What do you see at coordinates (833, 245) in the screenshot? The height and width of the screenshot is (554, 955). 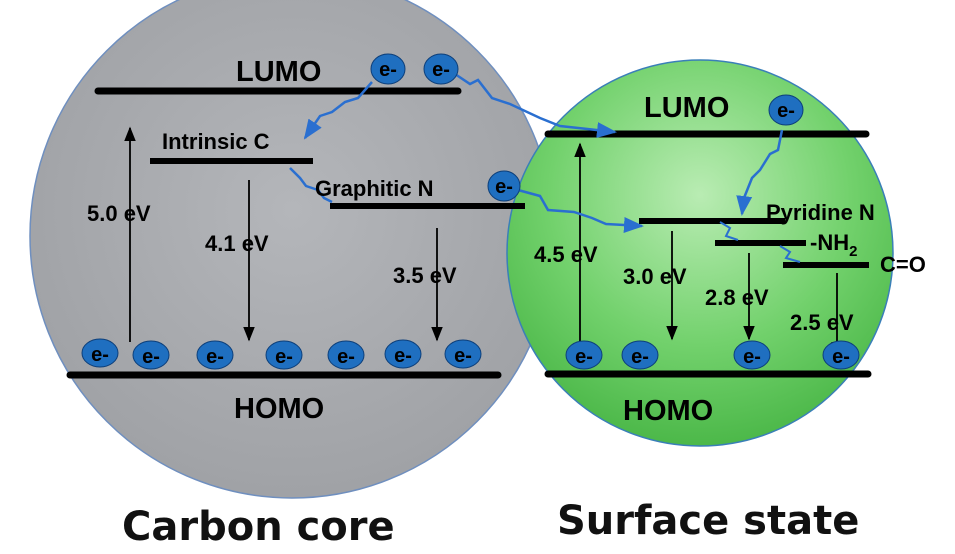 I see `nh2-label: -NH2` at bounding box center [833, 245].